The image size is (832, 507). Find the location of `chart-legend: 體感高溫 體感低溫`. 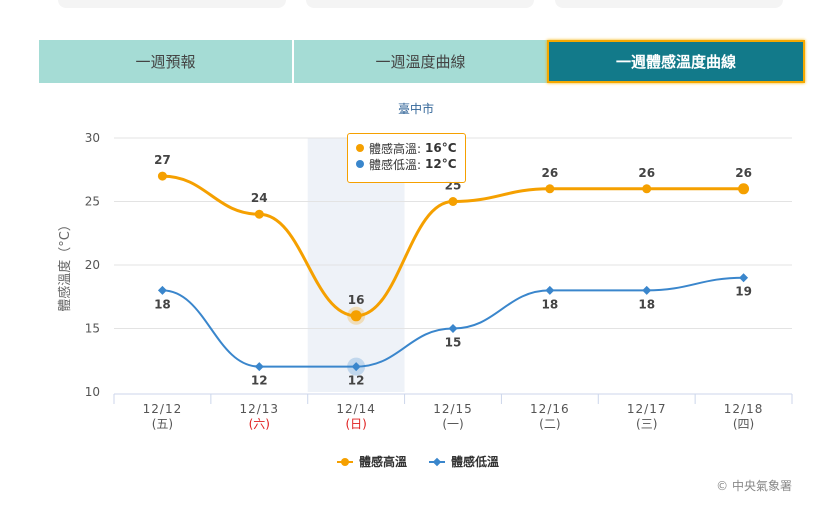

chart-legend: 體感高溫 體感低溫 is located at coordinates (429, 461).